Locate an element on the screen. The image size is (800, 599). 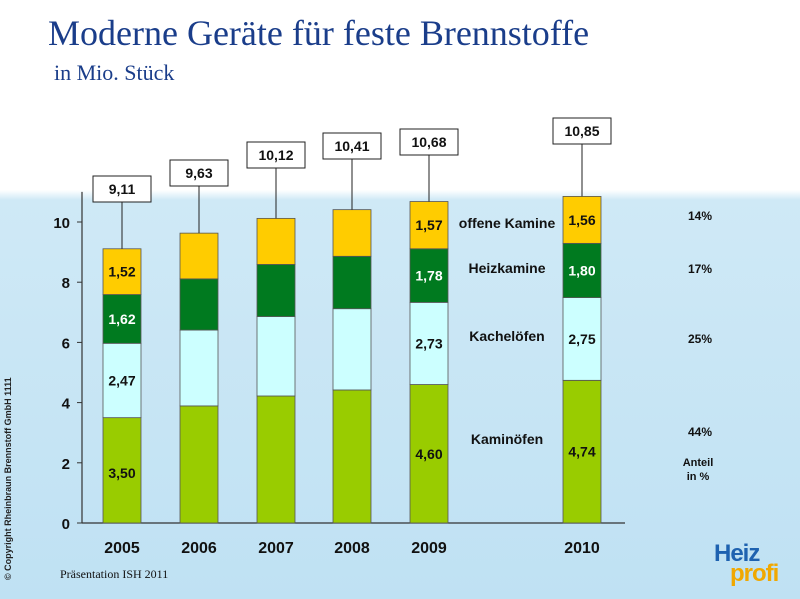
data-label: 1,78 is located at coordinates (428, 276).